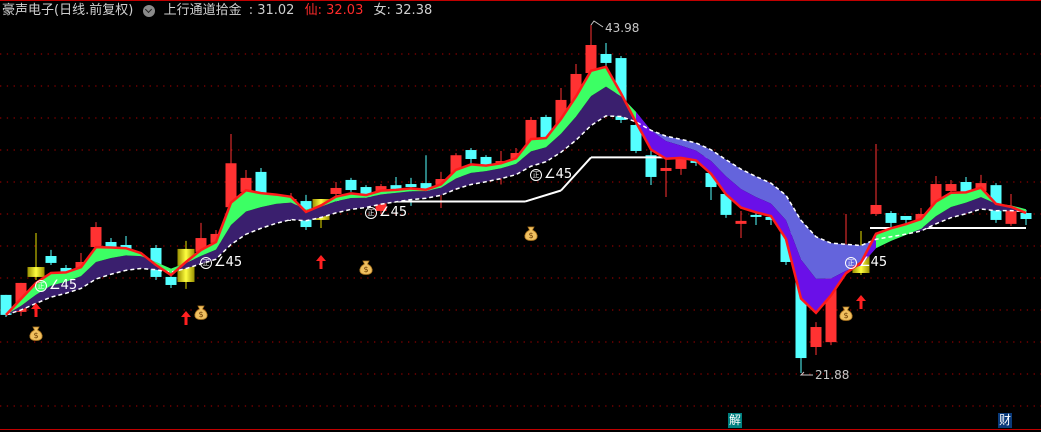 The image size is (1041, 432). Describe the element at coordinates (1005, 420) in the screenshot. I see `badge-cai: 财` at that location.